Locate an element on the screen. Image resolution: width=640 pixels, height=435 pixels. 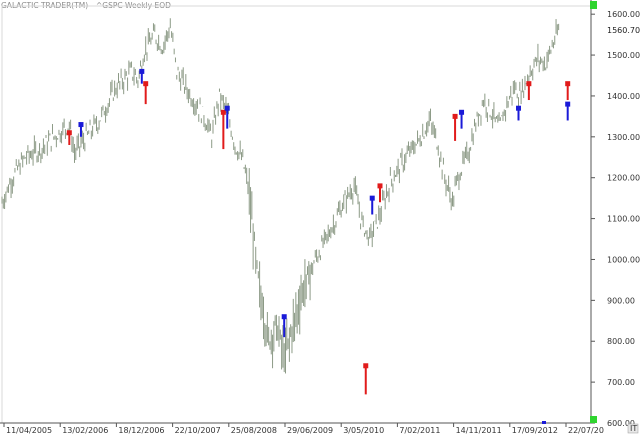
y-tick-label: 900.00 is located at coordinates (621, 300).